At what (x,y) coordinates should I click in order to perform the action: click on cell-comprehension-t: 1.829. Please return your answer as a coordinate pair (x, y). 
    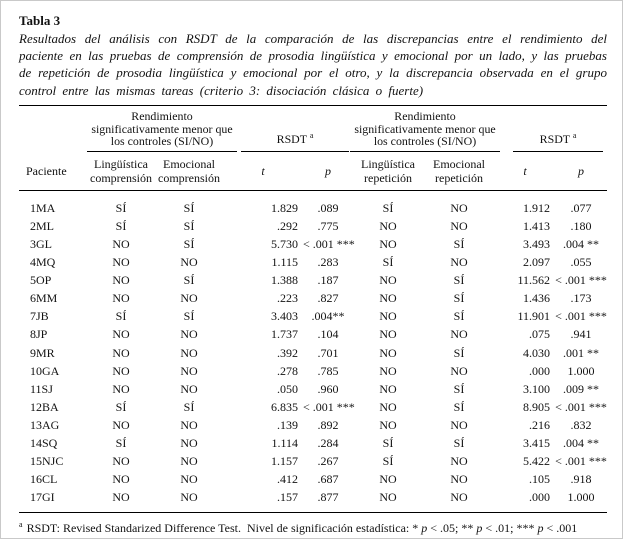
    Looking at the image, I should click on (284, 207).